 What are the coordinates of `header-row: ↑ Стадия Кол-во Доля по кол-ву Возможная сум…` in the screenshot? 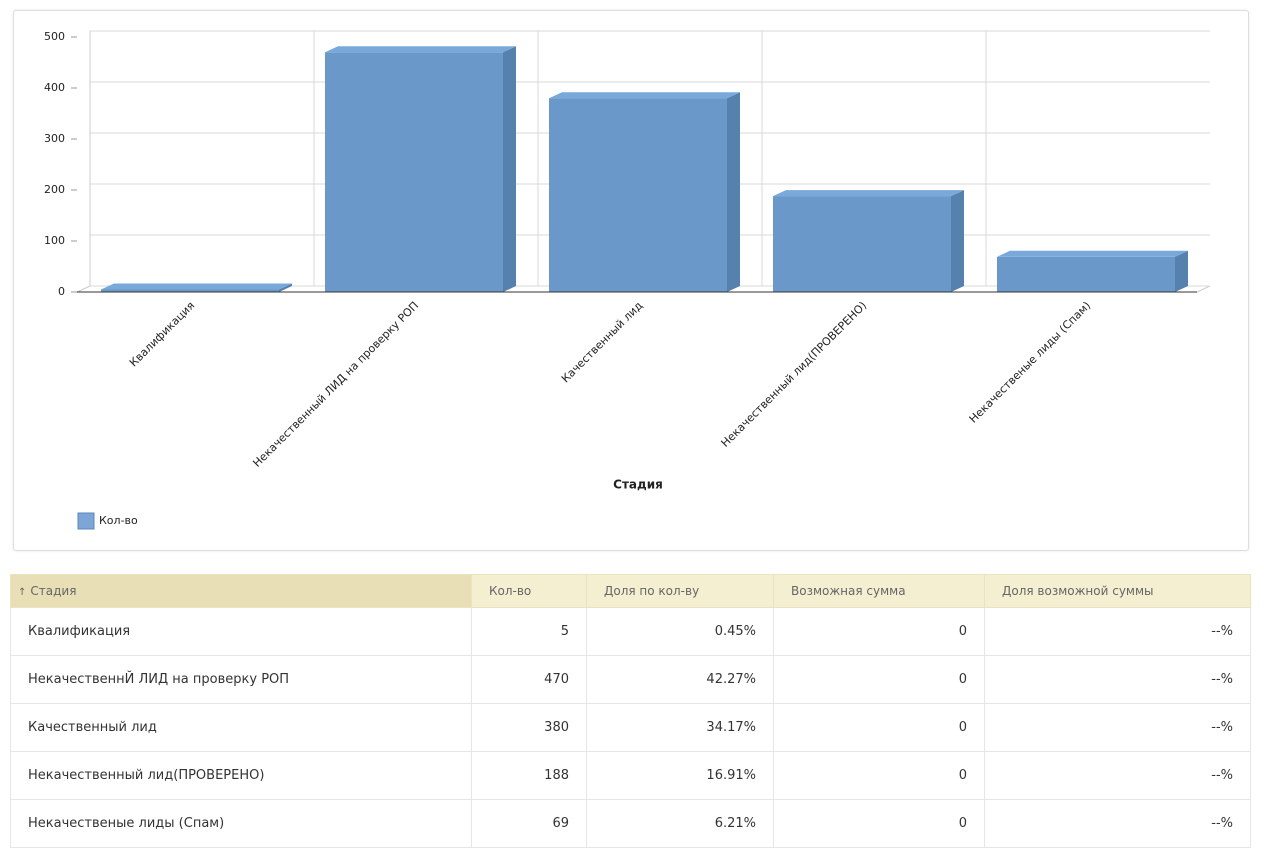 It's located at (630, 591).